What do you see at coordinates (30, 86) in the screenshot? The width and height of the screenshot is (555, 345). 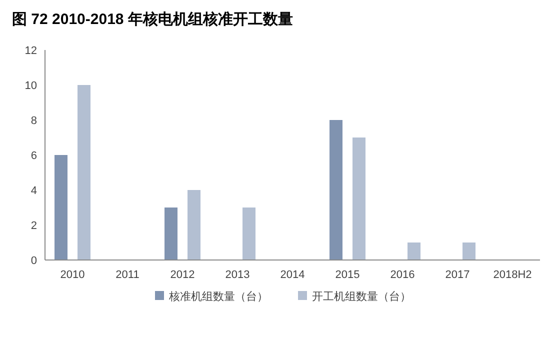 I see `y-tick-label: 10` at bounding box center [30, 86].